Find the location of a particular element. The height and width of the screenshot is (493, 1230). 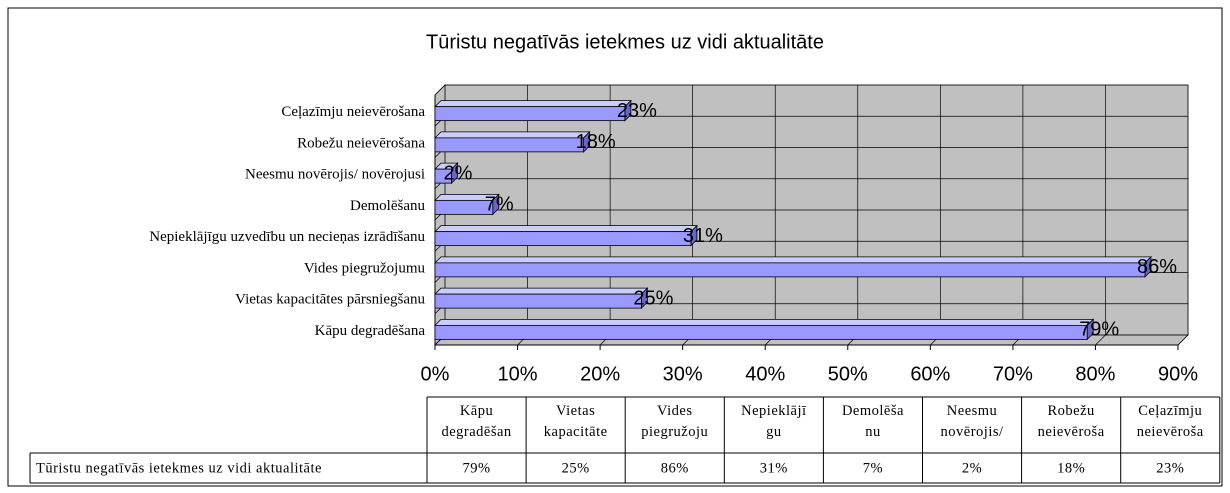

x-tick-label: 80% is located at coordinates (1095, 374).